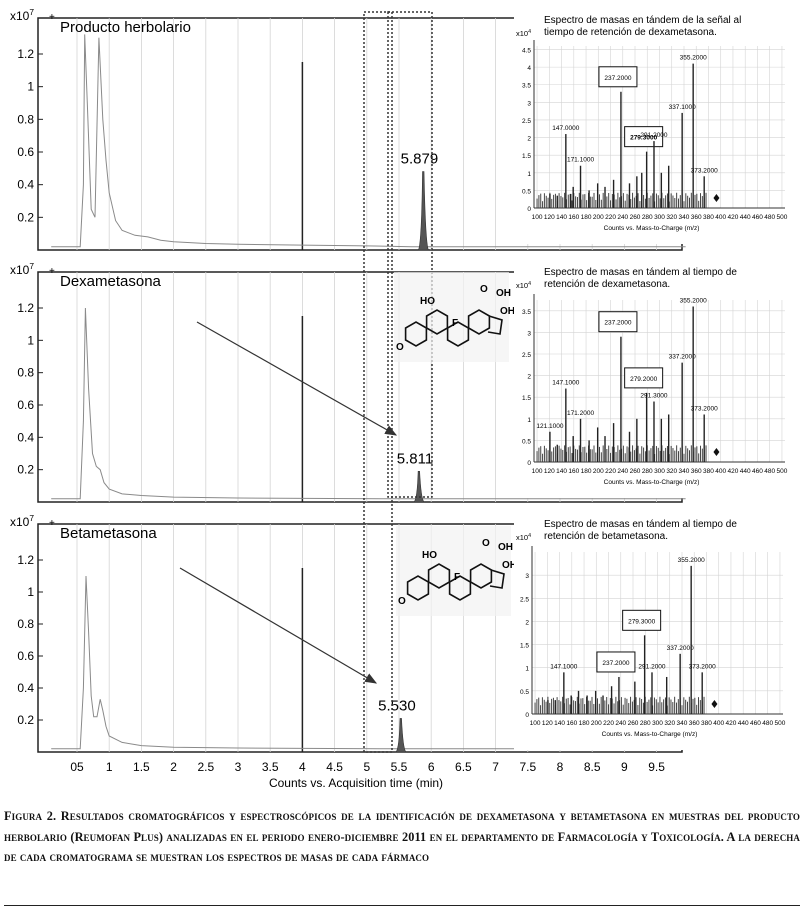 The width and height of the screenshot is (806, 912). I want to click on mz-tick-label: 160, so click(573, 471).